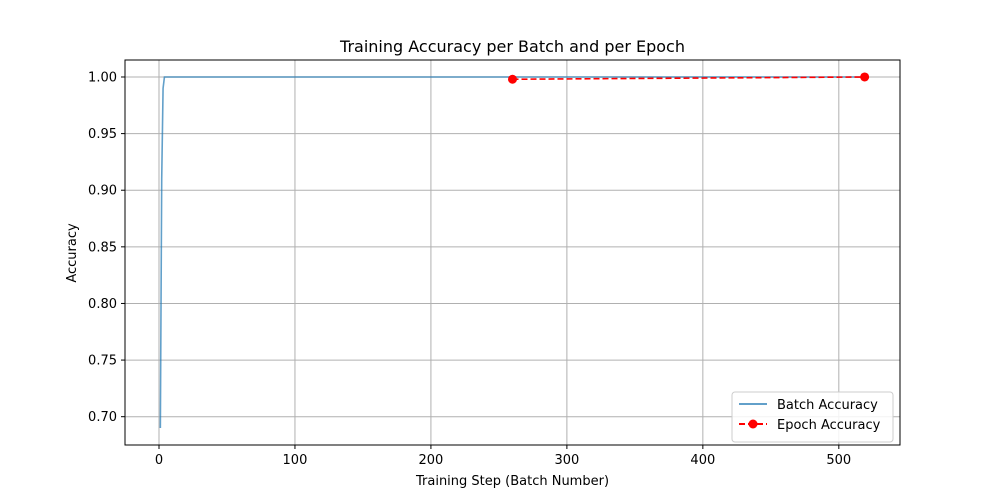 The width and height of the screenshot is (1000, 500). What do you see at coordinates (102, 304) in the screenshot?
I see `y-tick-label: 0.80` at bounding box center [102, 304].